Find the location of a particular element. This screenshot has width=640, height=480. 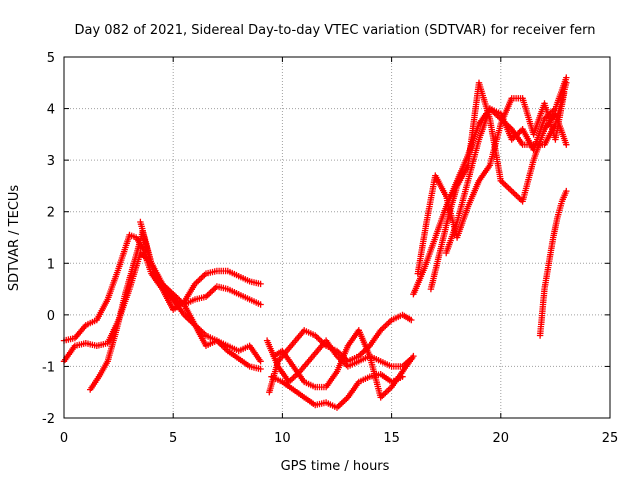

x-tick-label: 0 is located at coordinates (64, 438).